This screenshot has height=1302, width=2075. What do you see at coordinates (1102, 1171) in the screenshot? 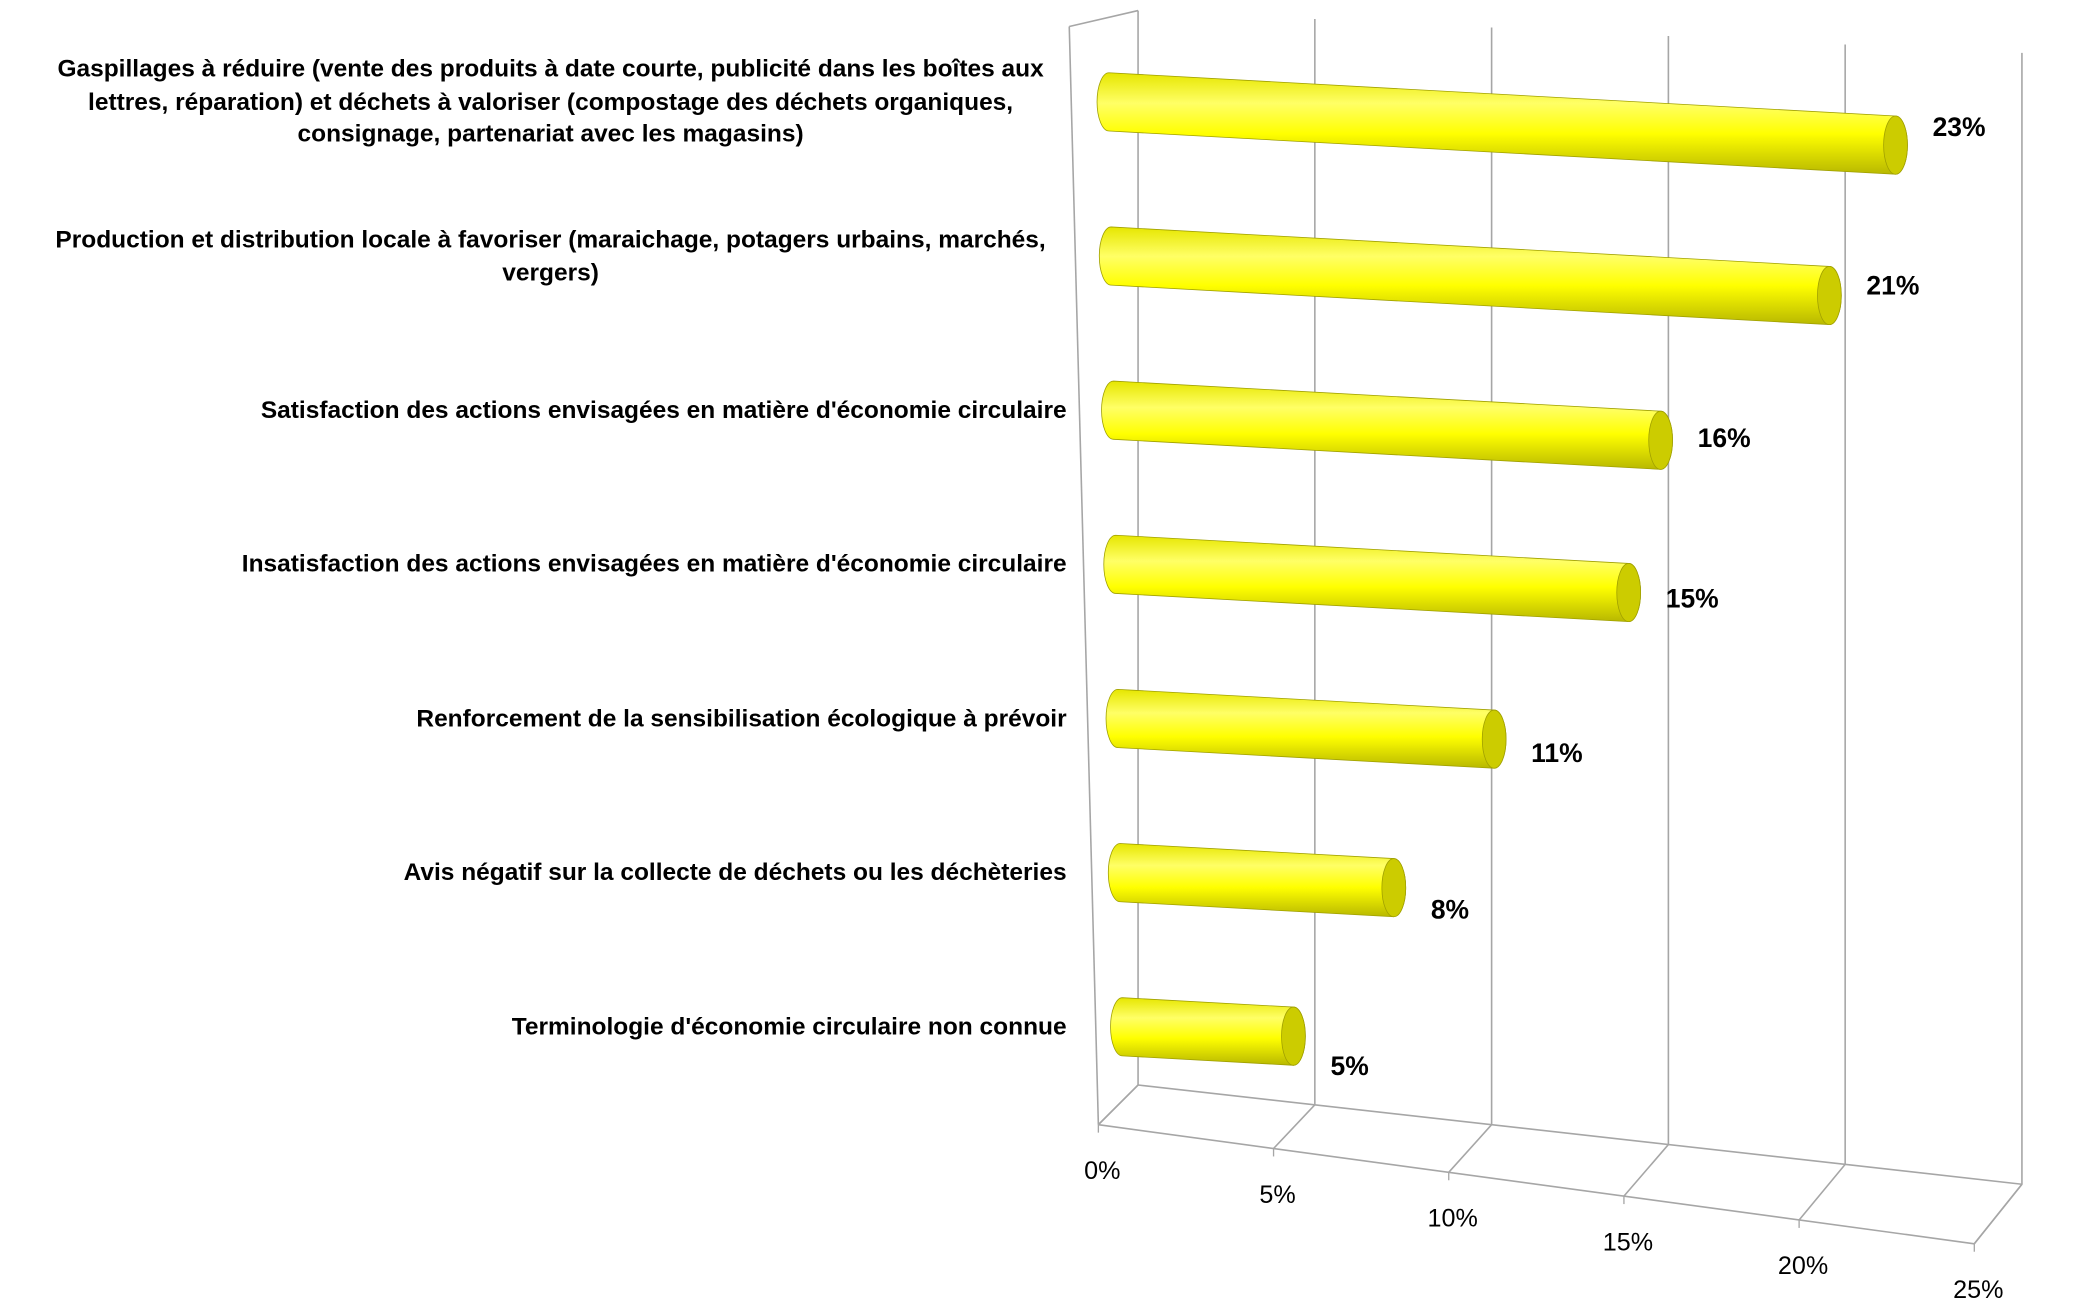
I see `x-tick-label: 0%` at bounding box center [1102, 1171].